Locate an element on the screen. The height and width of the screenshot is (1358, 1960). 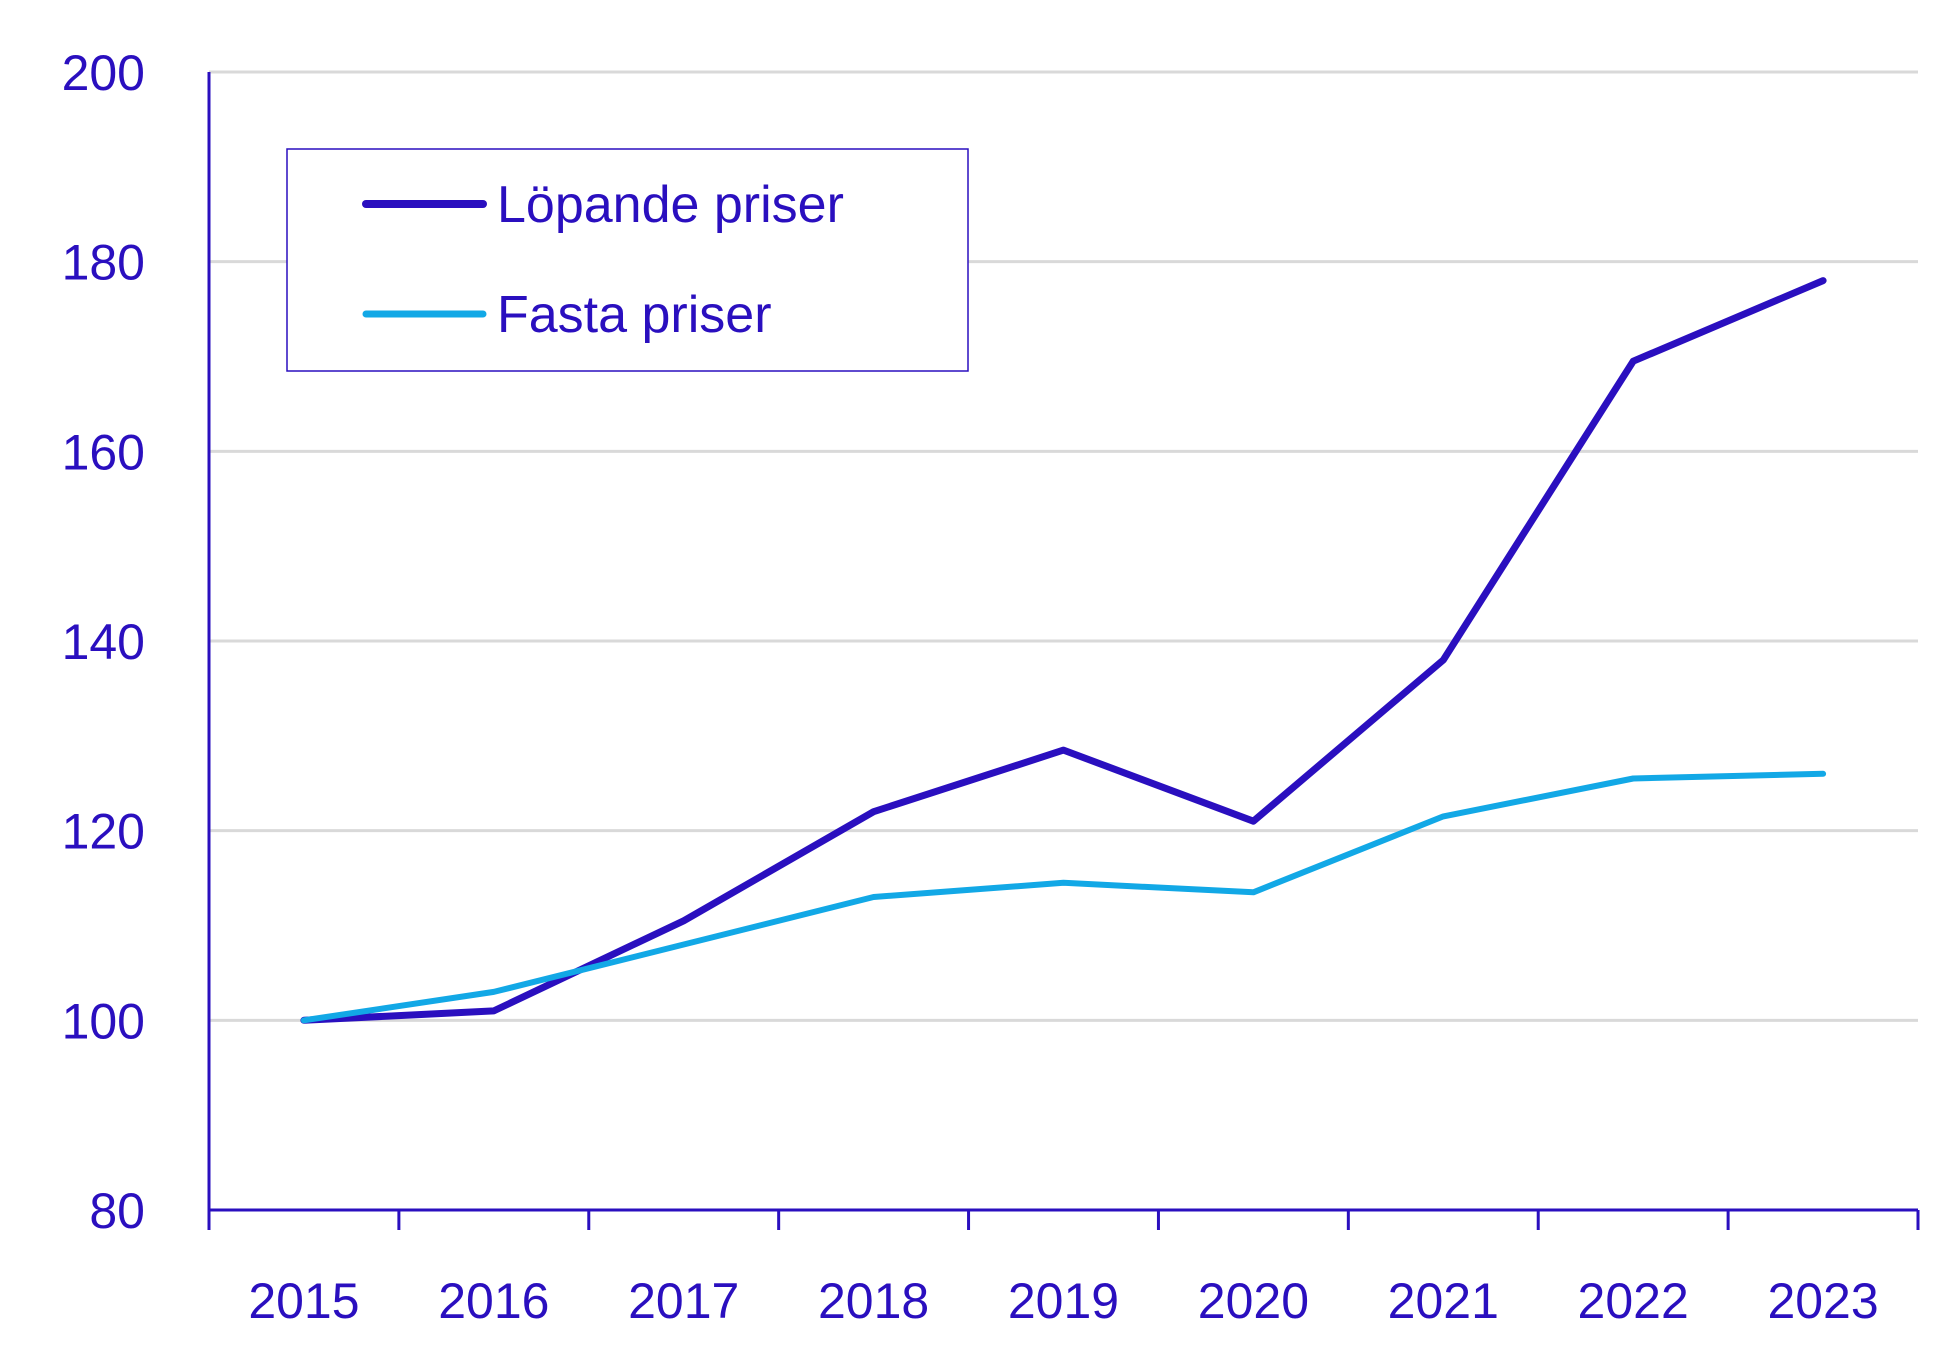
x-tick-label: 2021 is located at coordinates (1443, 1301).